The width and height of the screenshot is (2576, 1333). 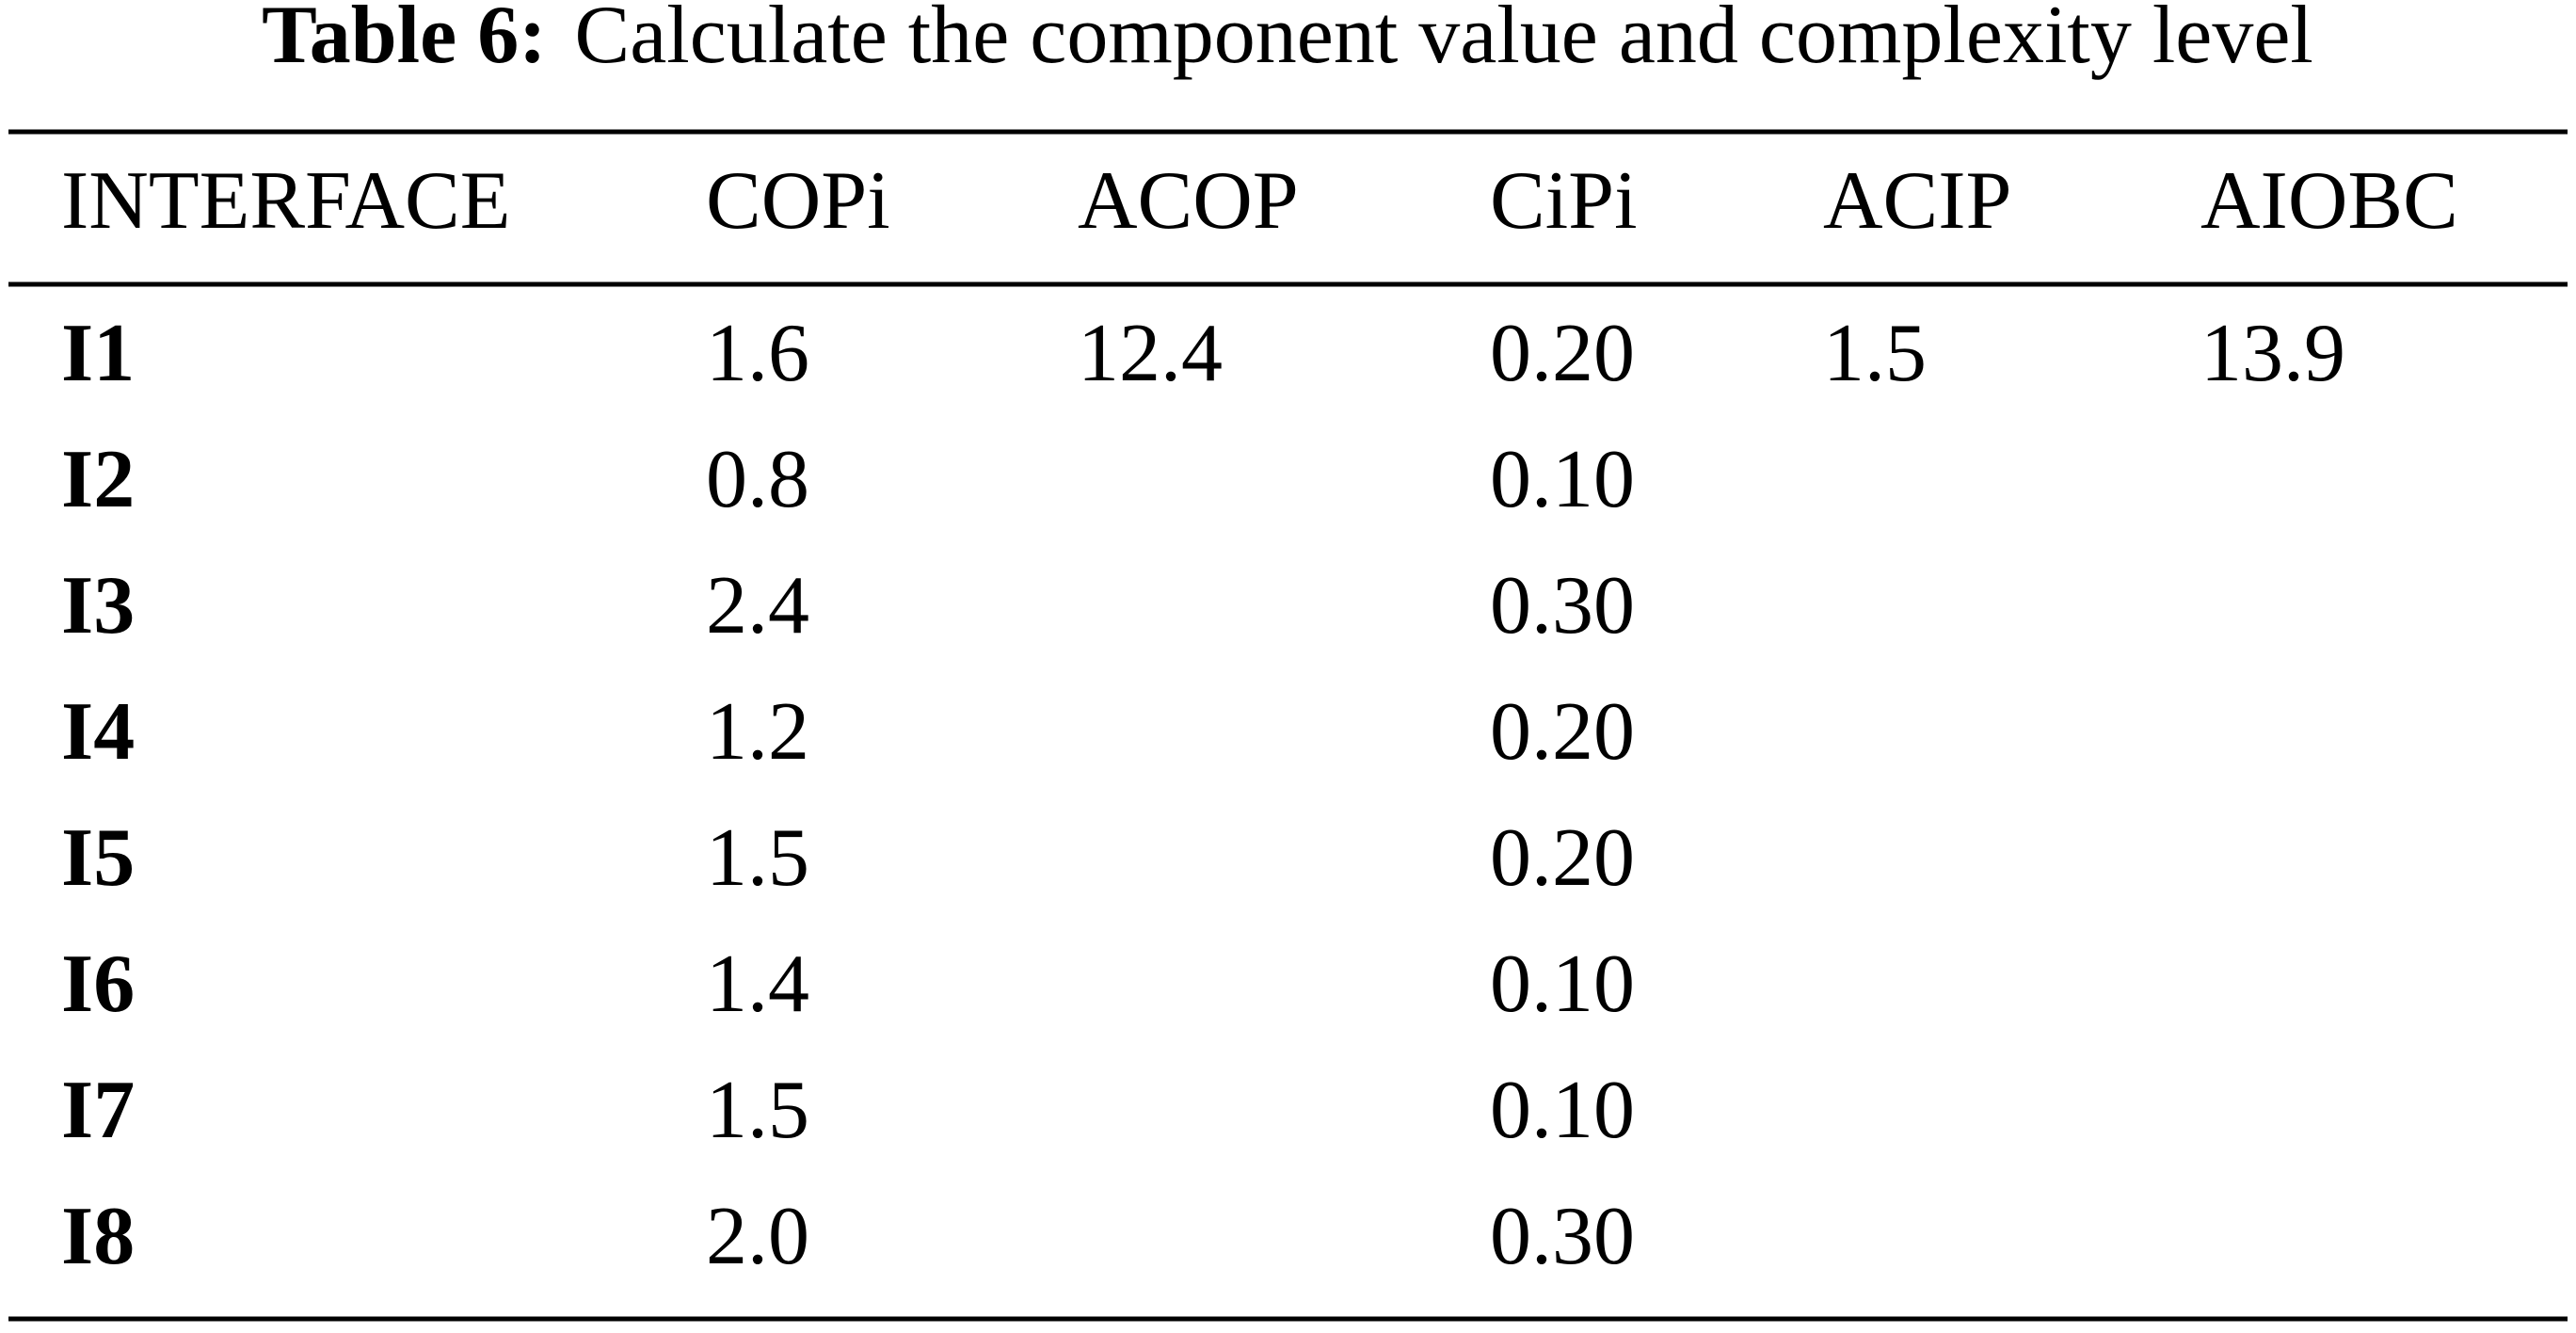 I want to click on row-label: I3, so click(x=98, y=605).